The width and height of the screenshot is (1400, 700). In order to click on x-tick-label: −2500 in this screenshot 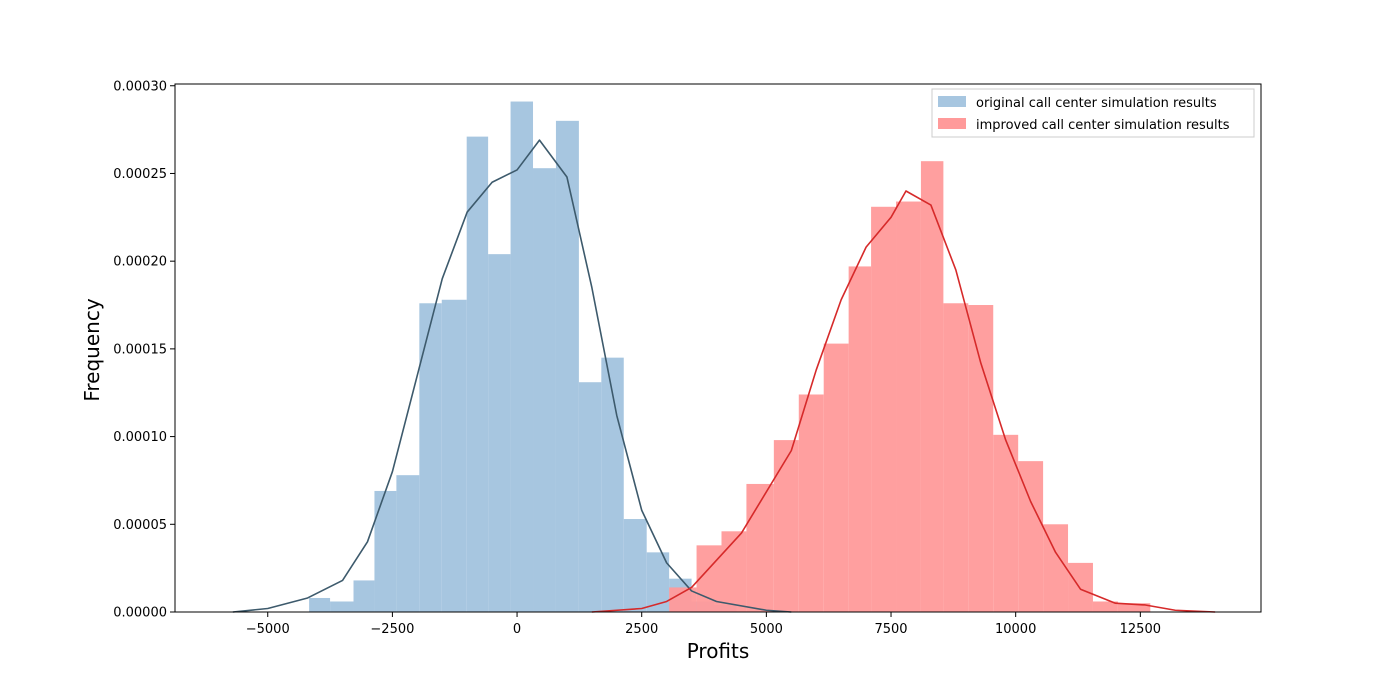, I will do `click(392, 629)`.